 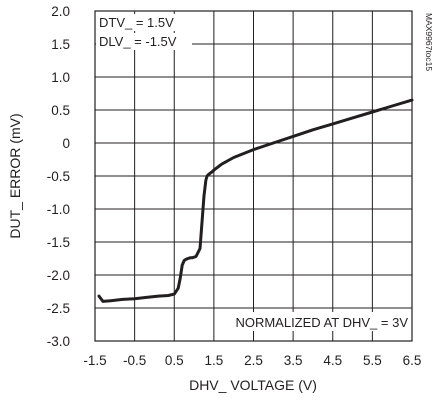 What do you see at coordinates (60, 44) in the screenshot?
I see `y-tick-label: 1.5` at bounding box center [60, 44].